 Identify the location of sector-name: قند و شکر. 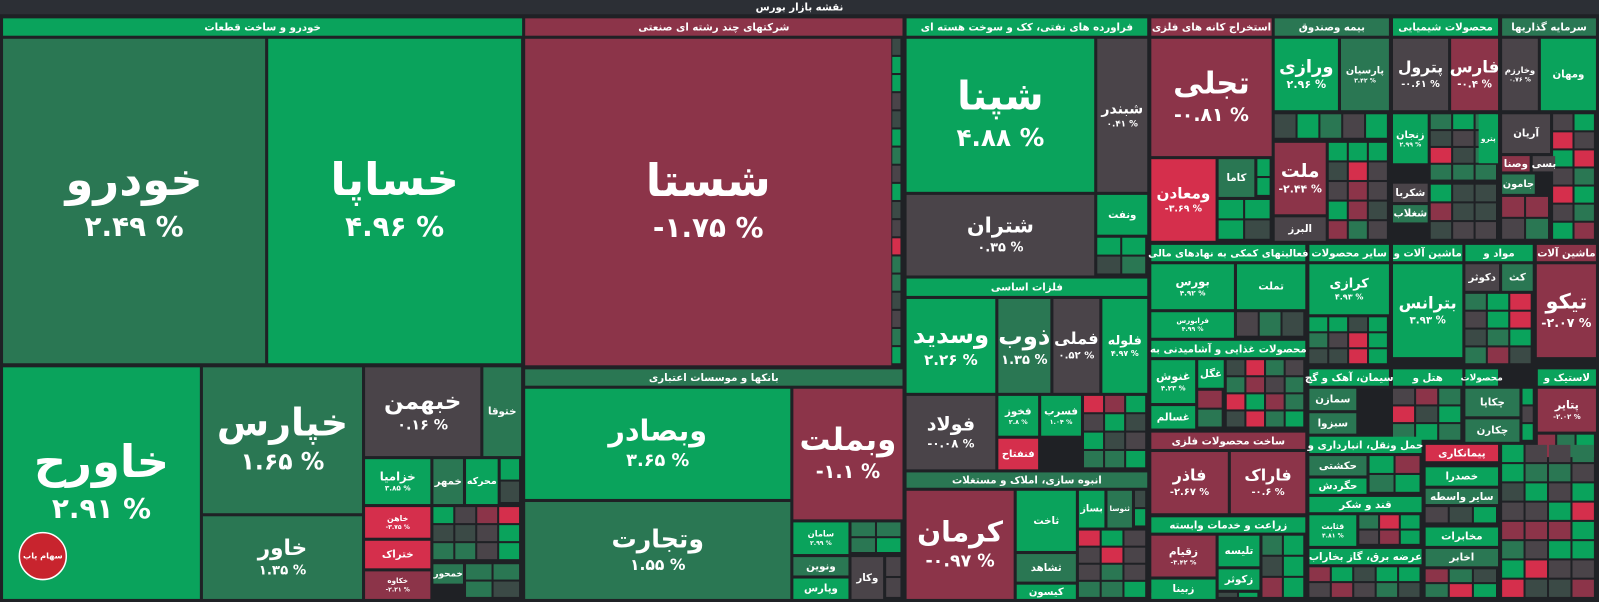
(1364, 505).